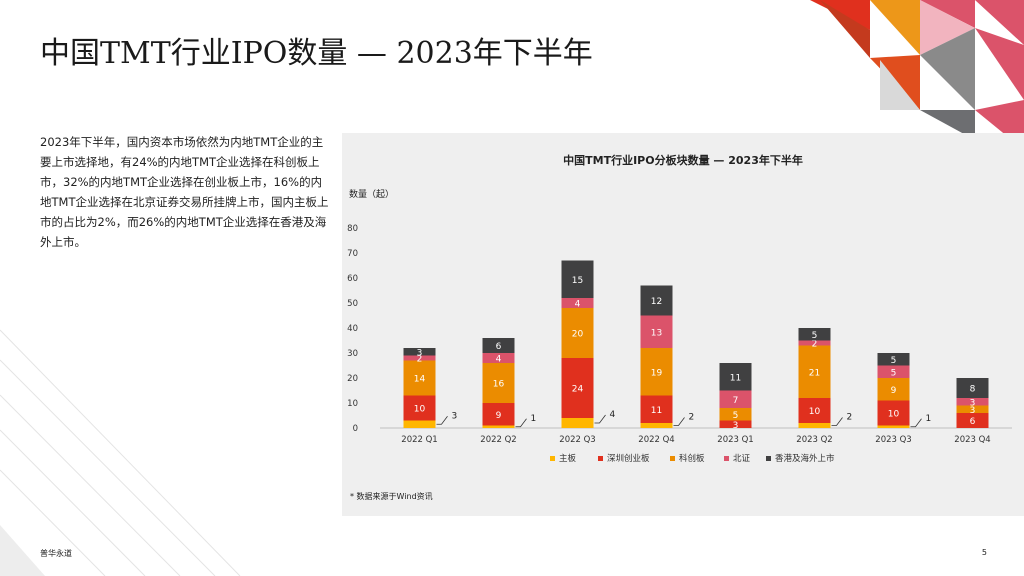 The width and height of the screenshot is (1024, 576). I want to click on data-label: 12, so click(656, 302).